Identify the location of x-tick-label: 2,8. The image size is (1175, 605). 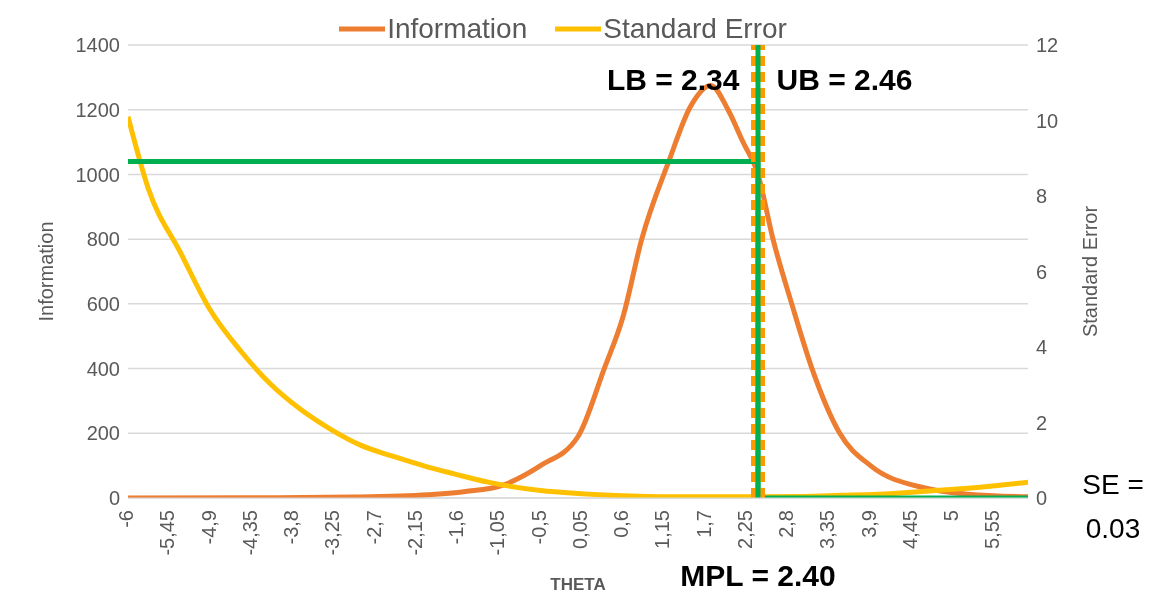
(786, 524).